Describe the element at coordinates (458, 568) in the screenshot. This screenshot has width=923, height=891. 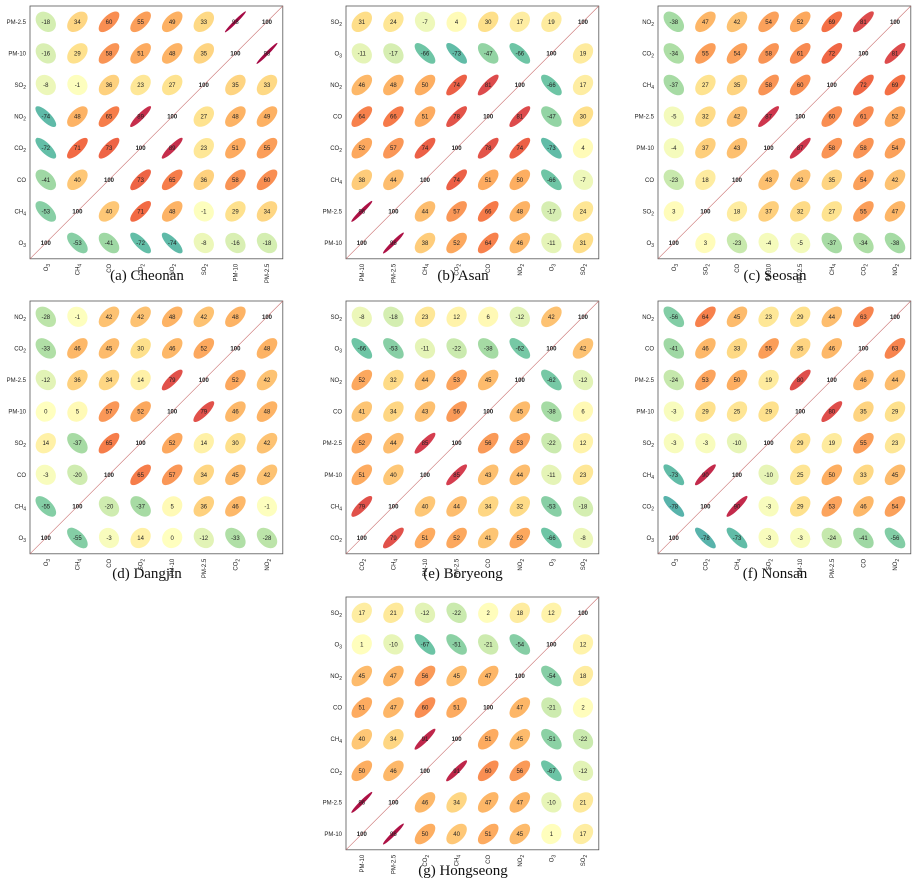
I see `col-label: PM-2.5` at that location.